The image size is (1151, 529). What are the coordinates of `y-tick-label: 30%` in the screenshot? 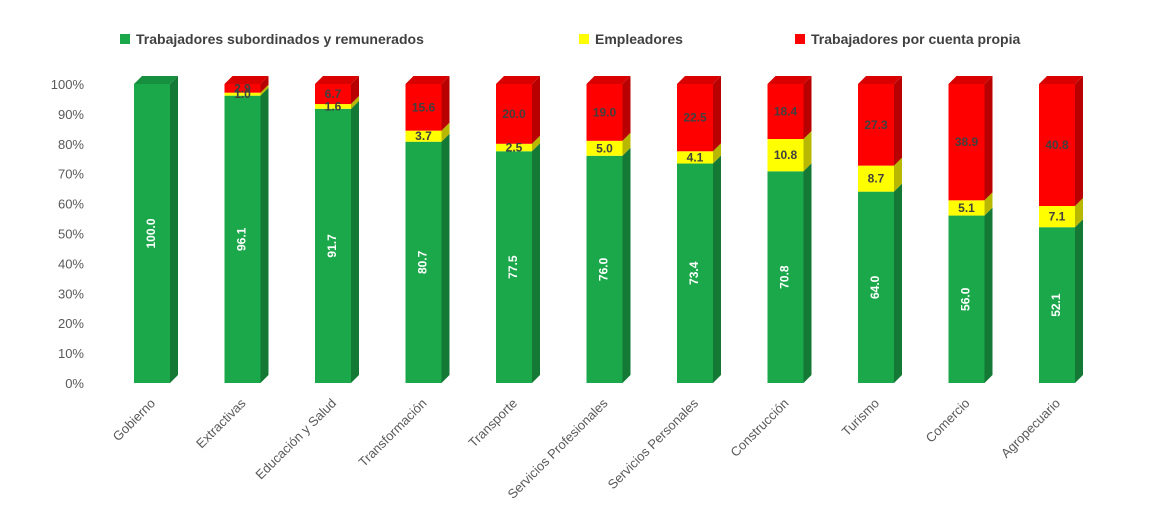 It's located at (71, 293).